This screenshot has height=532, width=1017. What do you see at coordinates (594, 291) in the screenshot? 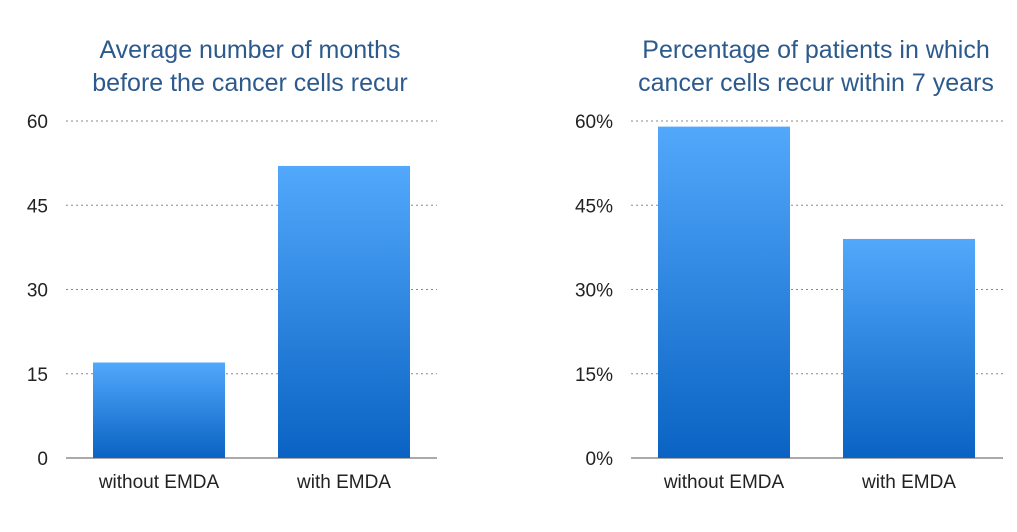
I see `y-tick-label: 30%` at bounding box center [594, 291].